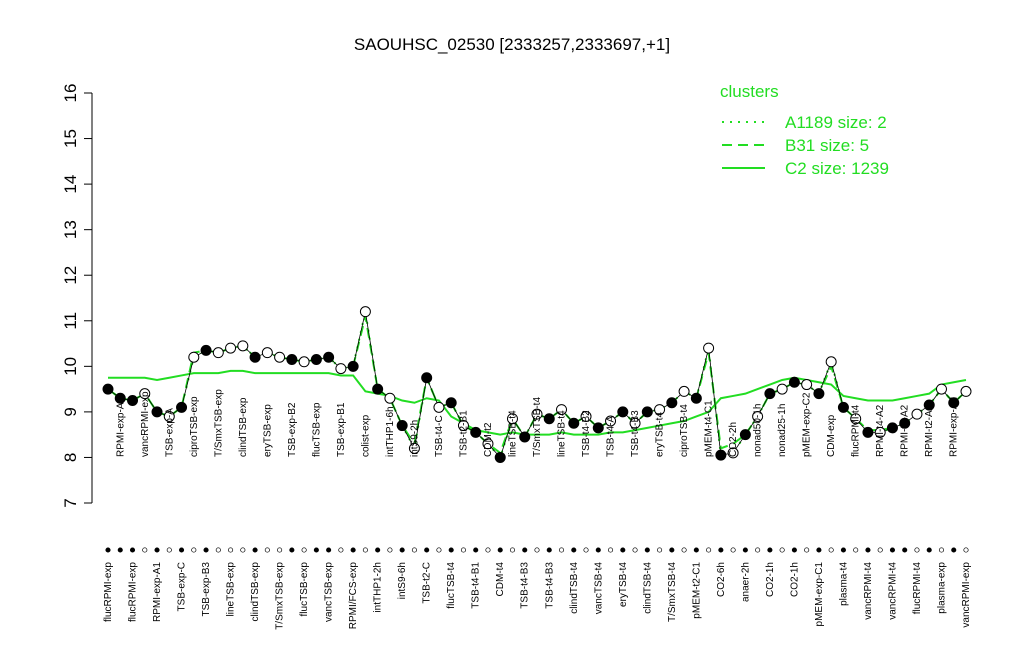 This screenshot has height=645, width=1024. What do you see at coordinates (70, 366) in the screenshot?
I see `y-tick-label: 10` at bounding box center [70, 366].